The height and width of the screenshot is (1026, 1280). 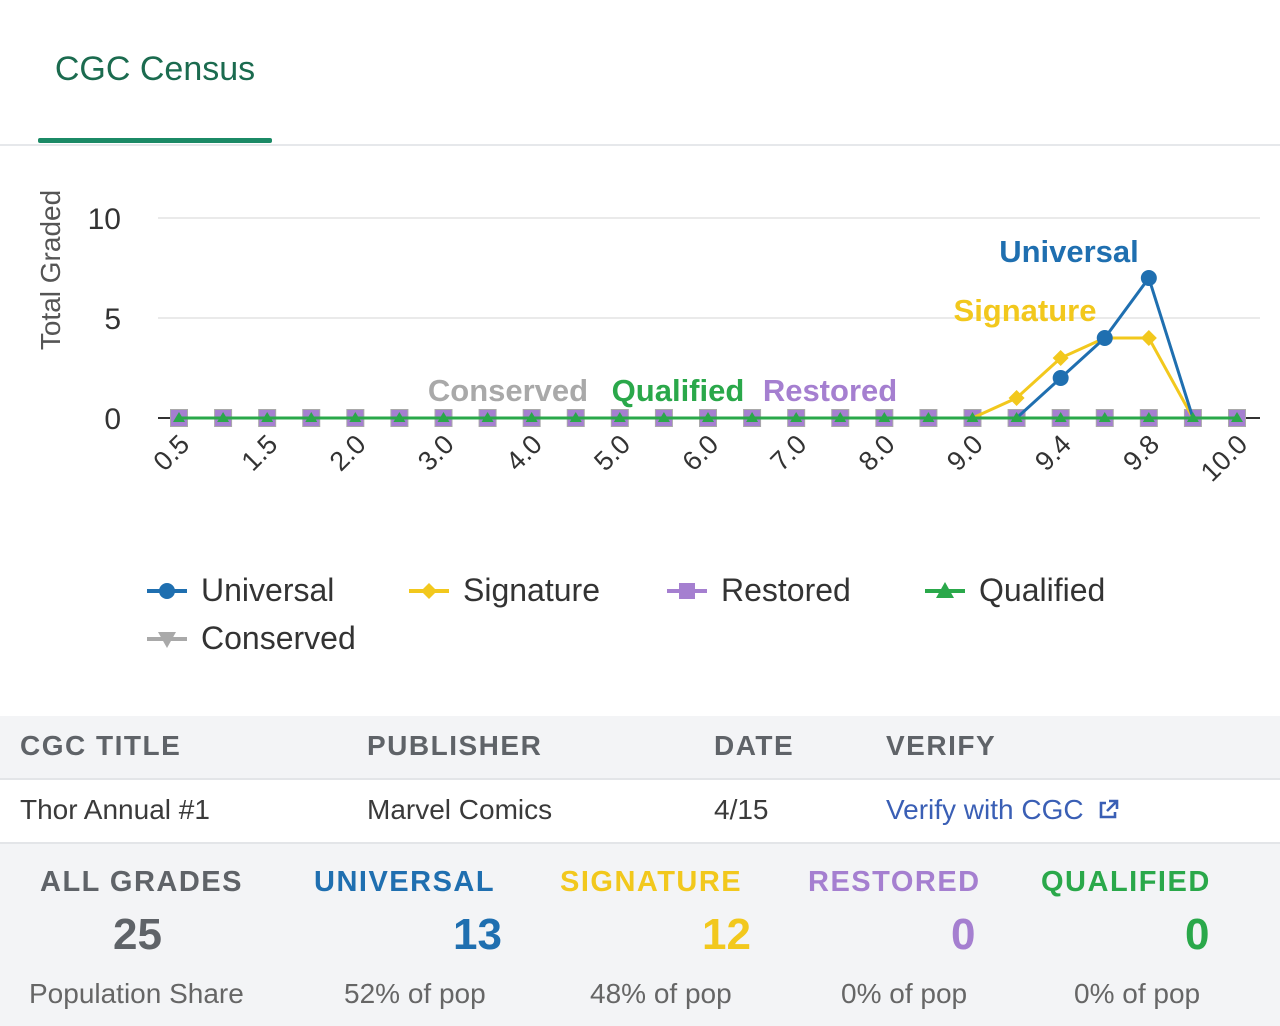 I want to click on stat-value: 25, so click(x=137, y=934).